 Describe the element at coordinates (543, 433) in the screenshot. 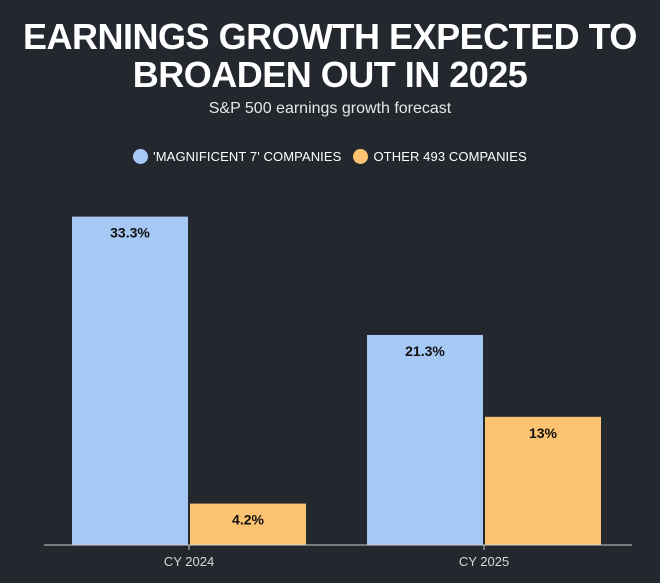

I see `data-label-other-493-cy-2025: 13%` at that location.